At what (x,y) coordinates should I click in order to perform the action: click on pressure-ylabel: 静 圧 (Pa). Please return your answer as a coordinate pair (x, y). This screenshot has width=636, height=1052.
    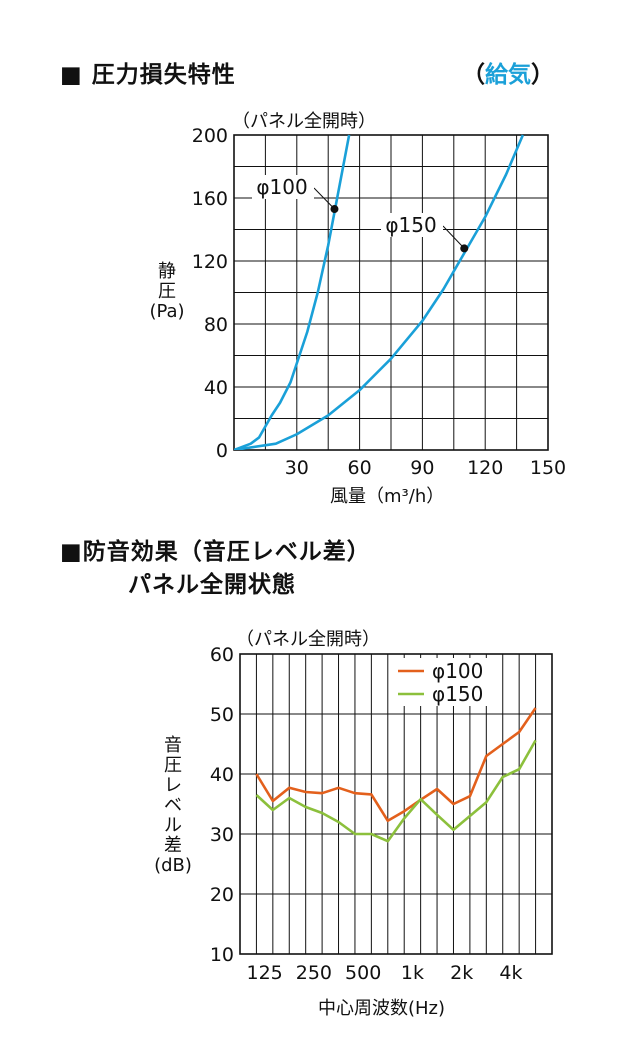
    Looking at the image, I should click on (167, 292).